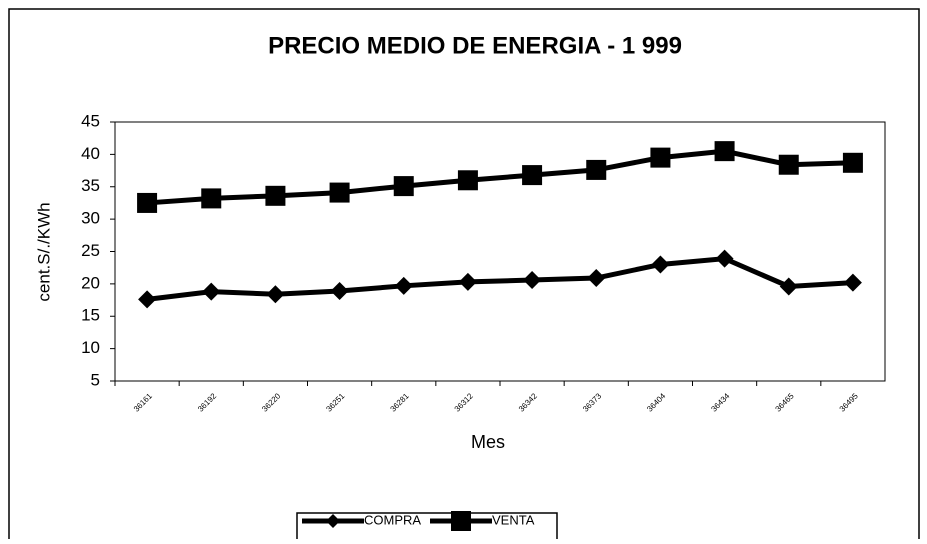 The height and width of the screenshot is (544, 927). Describe the element at coordinates (90, 185) in the screenshot. I see `y-tick-label: 35` at that location.